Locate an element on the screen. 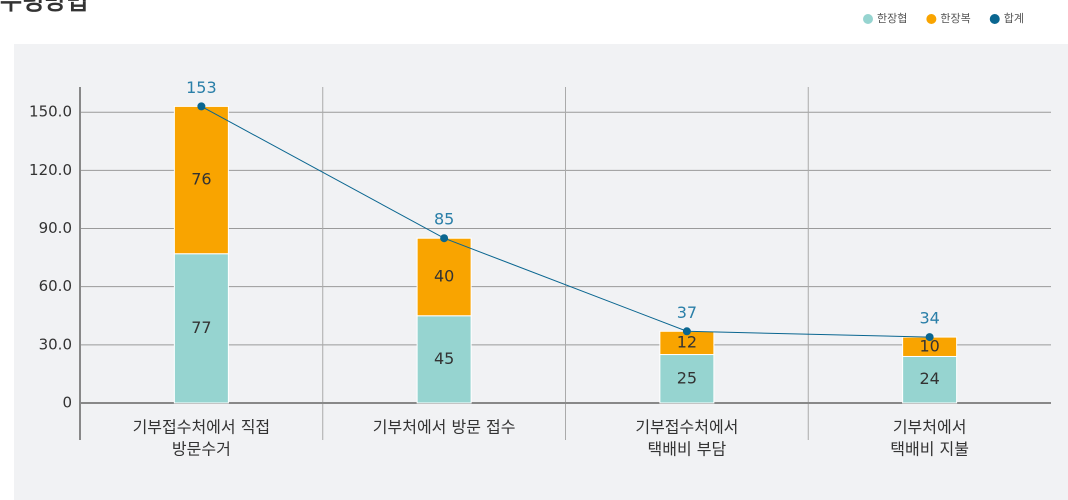 This screenshot has height=500, width=1068. value-label: 10 is located at coordinates (929, 345).